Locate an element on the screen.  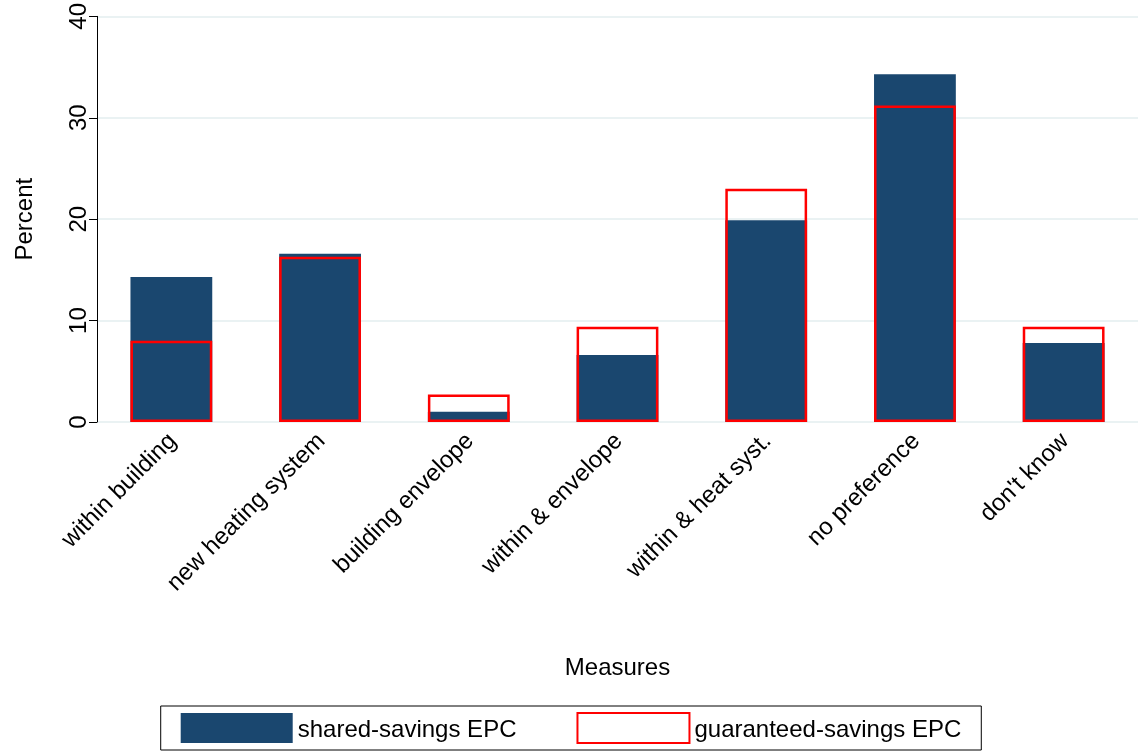
y-tick-label: 20 is located at coordinates (77, 219).